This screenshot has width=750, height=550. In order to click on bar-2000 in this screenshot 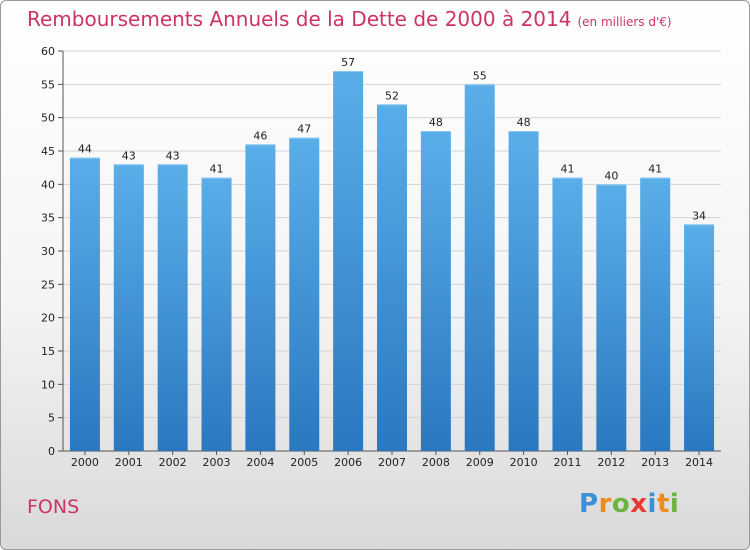, I will do `click(84, 304)`.